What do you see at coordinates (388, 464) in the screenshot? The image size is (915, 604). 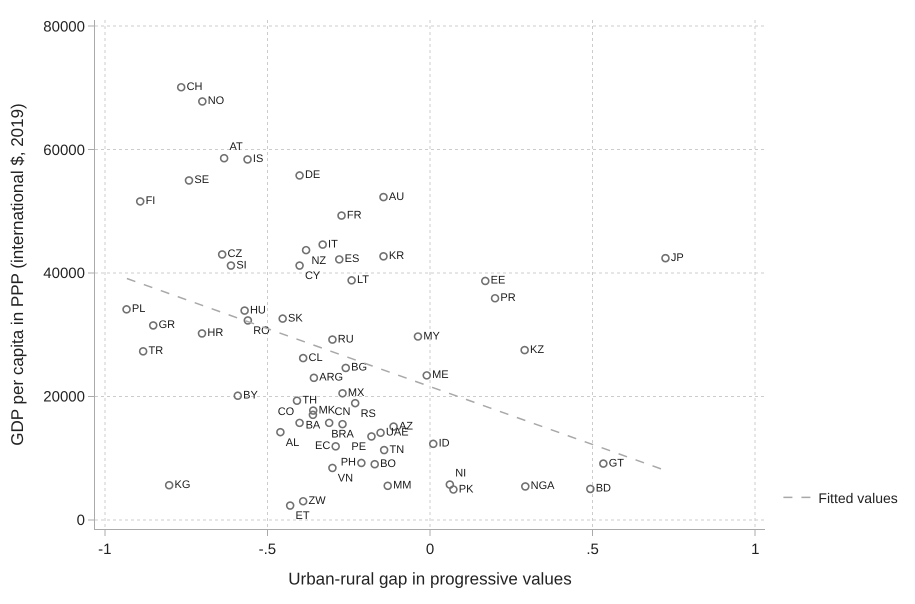 I see `data-label: BO` at bounding box center [388, 464].